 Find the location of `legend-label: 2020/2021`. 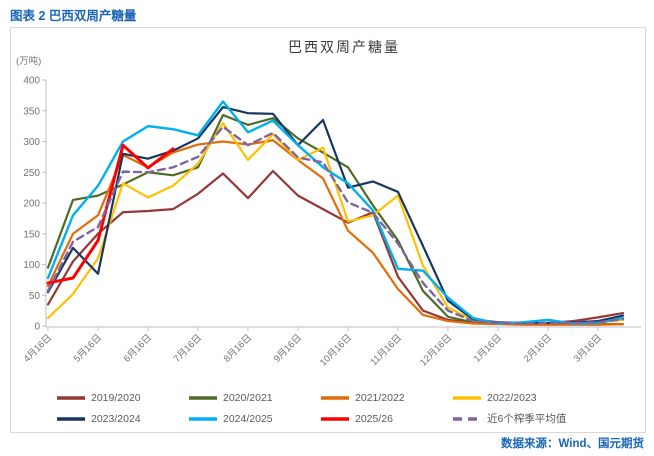

legend-label: 2020/2021 is located at coordinates (248, 397).